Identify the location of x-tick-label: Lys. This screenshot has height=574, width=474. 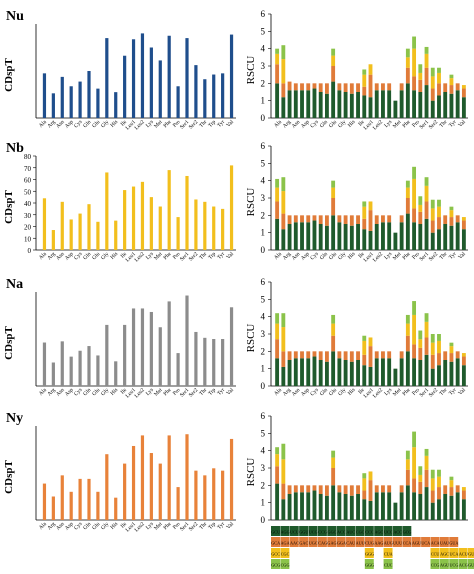
(150, 256).